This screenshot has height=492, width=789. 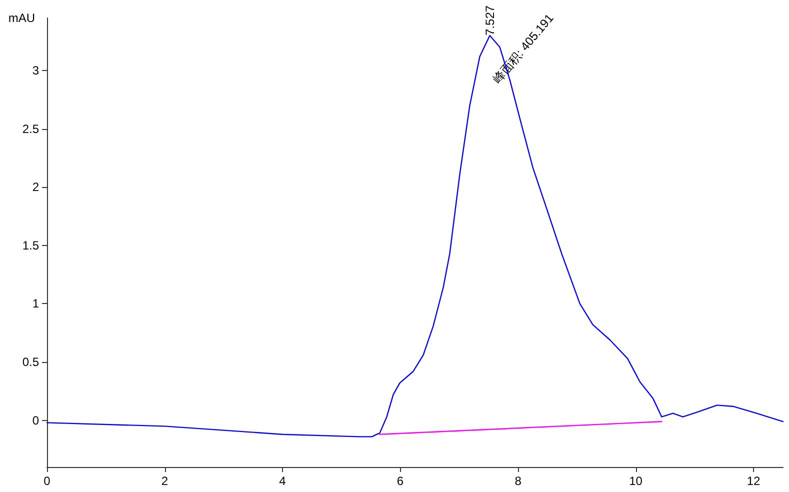 What do you see at coordinates (36, 70) in the screenshot?
I see `y-tick-label: 3` at bounding box center [36, 70].